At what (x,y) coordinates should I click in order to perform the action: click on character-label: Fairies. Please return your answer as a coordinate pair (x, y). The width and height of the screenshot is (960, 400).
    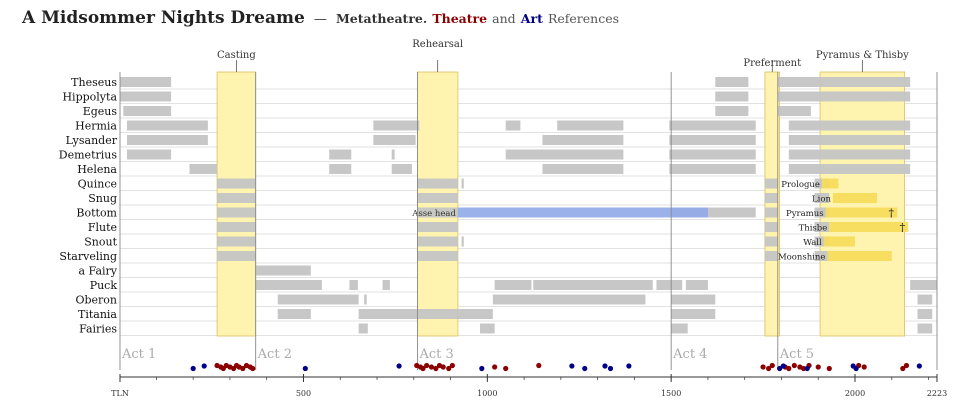
    Looking at the image, I should click on (98, 329).